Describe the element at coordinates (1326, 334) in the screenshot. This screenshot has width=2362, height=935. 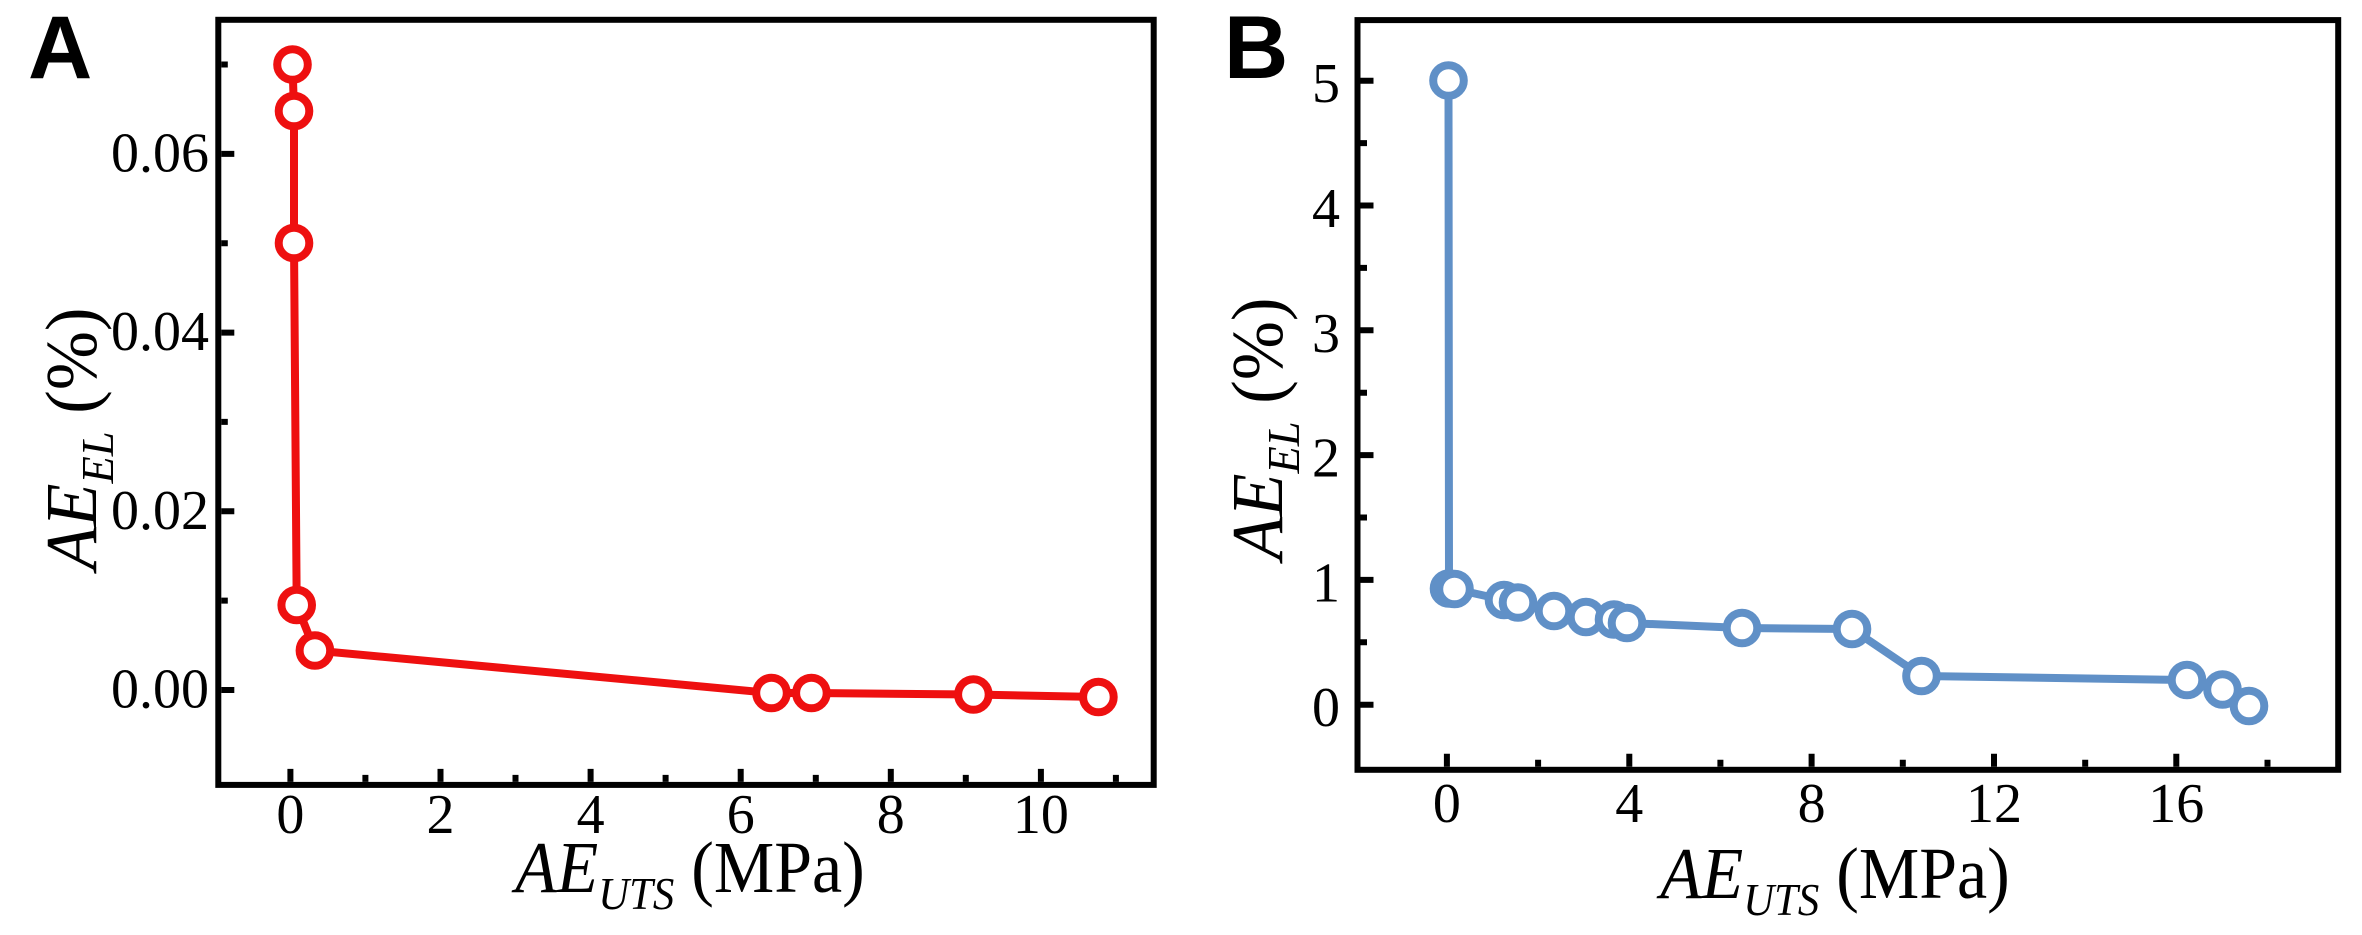
I see `svg-text: 3` at that location.